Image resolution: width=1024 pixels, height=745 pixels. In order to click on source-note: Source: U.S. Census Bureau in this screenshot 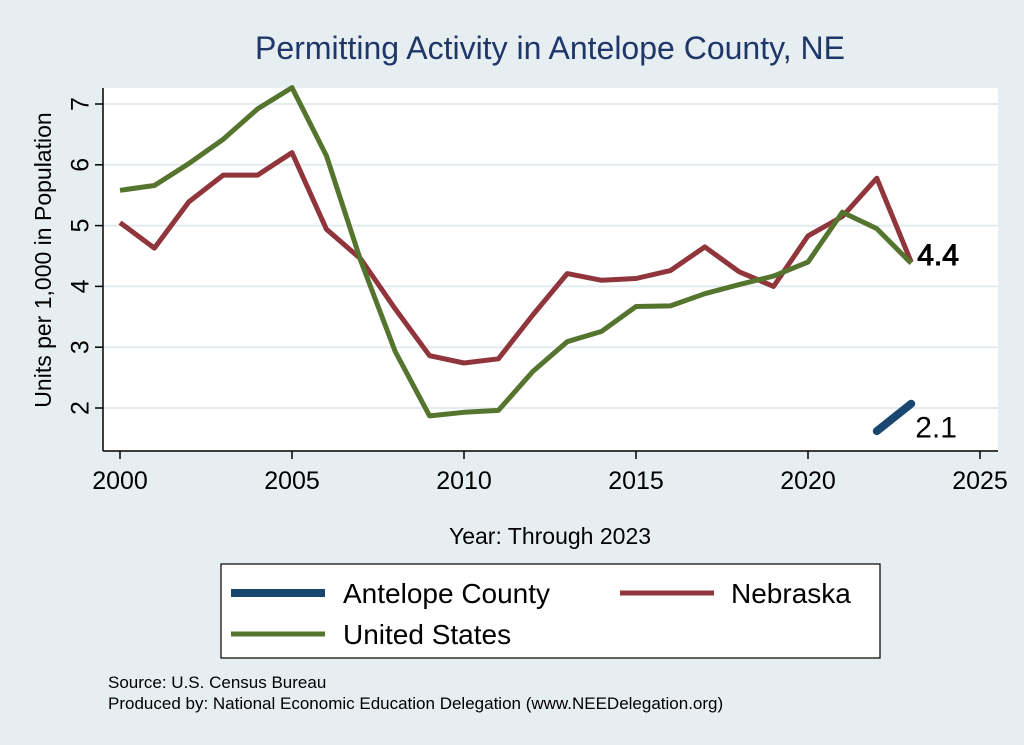, I will do `click(217, 682)`.